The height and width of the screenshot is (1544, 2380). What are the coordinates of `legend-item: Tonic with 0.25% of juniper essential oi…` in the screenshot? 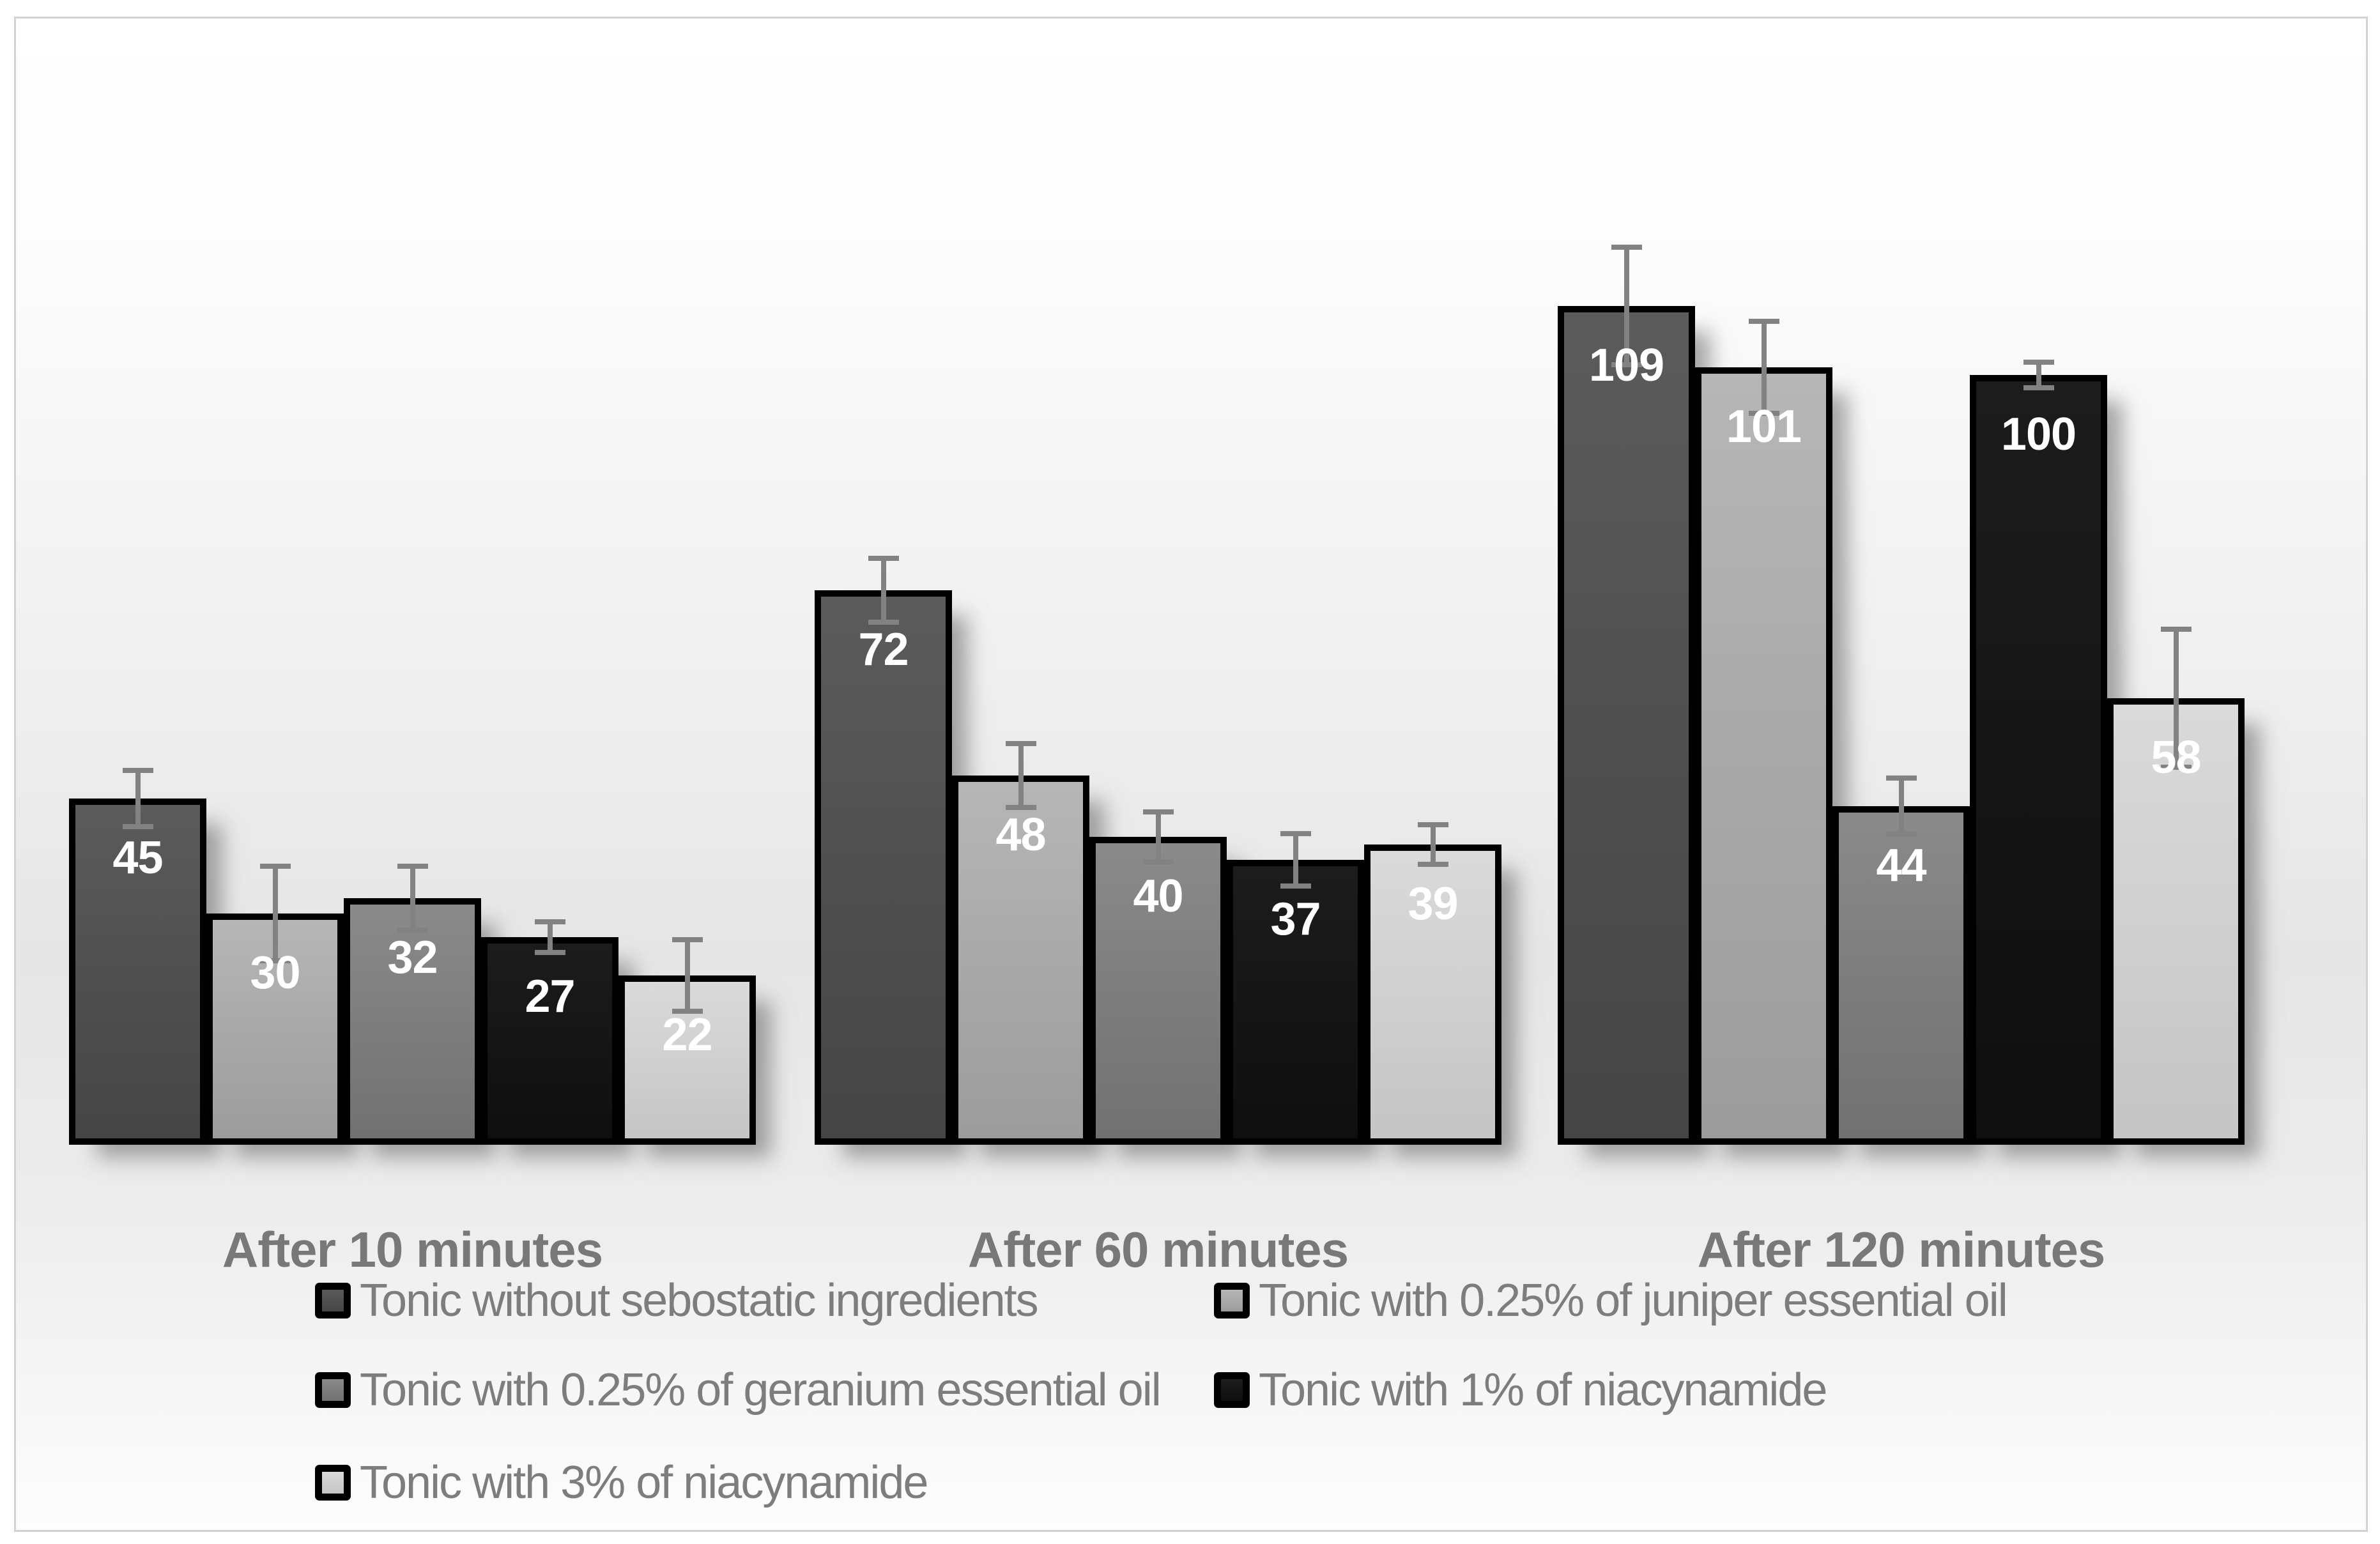 It's located at (1611, 1300).